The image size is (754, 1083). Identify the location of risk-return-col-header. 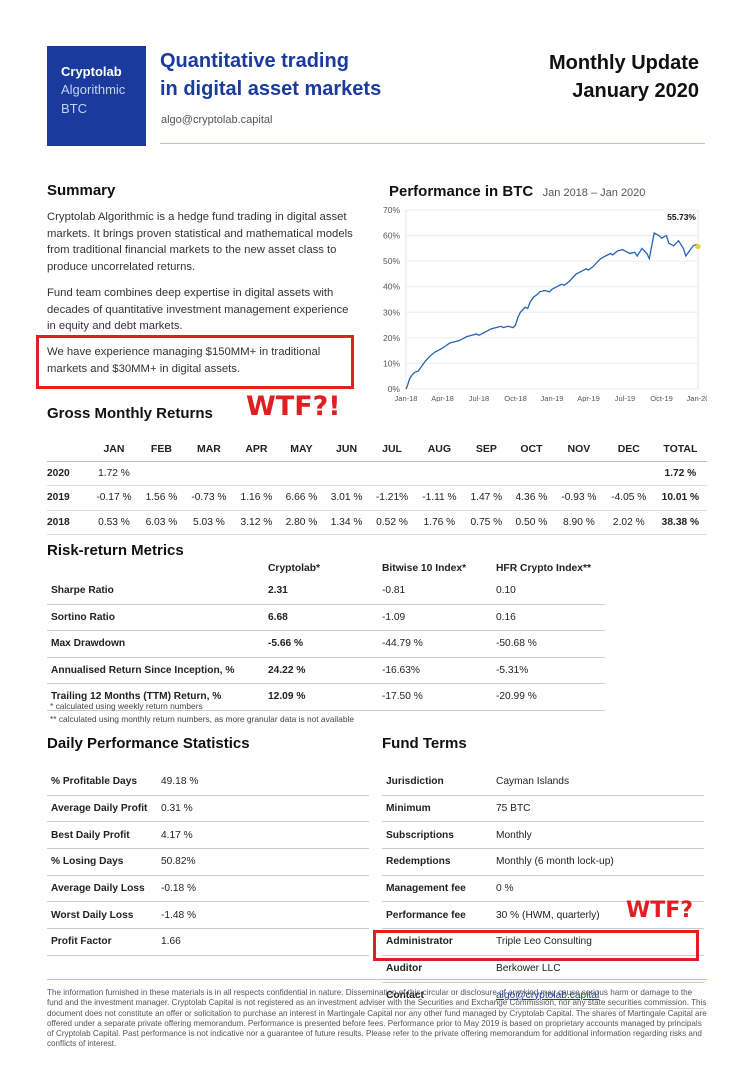
(157, 568).